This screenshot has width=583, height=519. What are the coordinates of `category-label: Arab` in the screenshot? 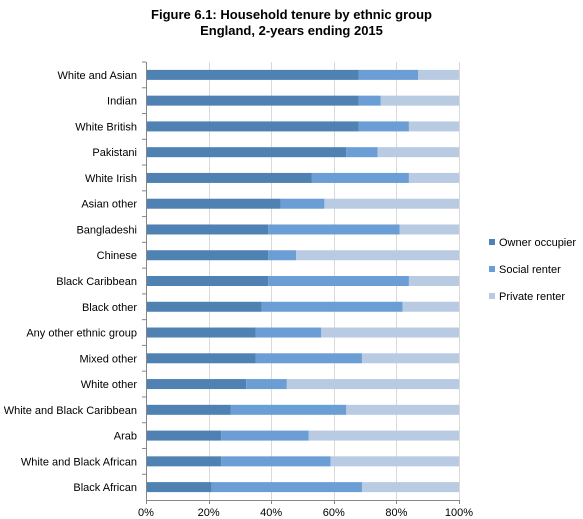 It's located at (125, 437).